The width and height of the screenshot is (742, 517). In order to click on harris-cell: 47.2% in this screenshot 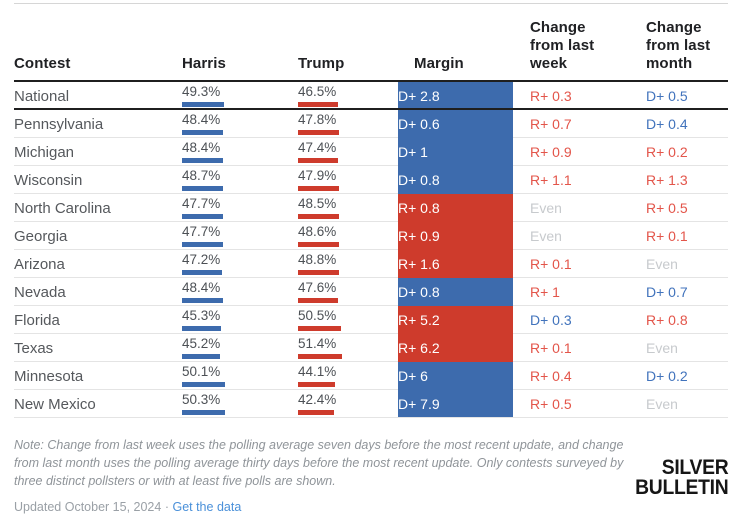, I will do `click(240, 264)`.